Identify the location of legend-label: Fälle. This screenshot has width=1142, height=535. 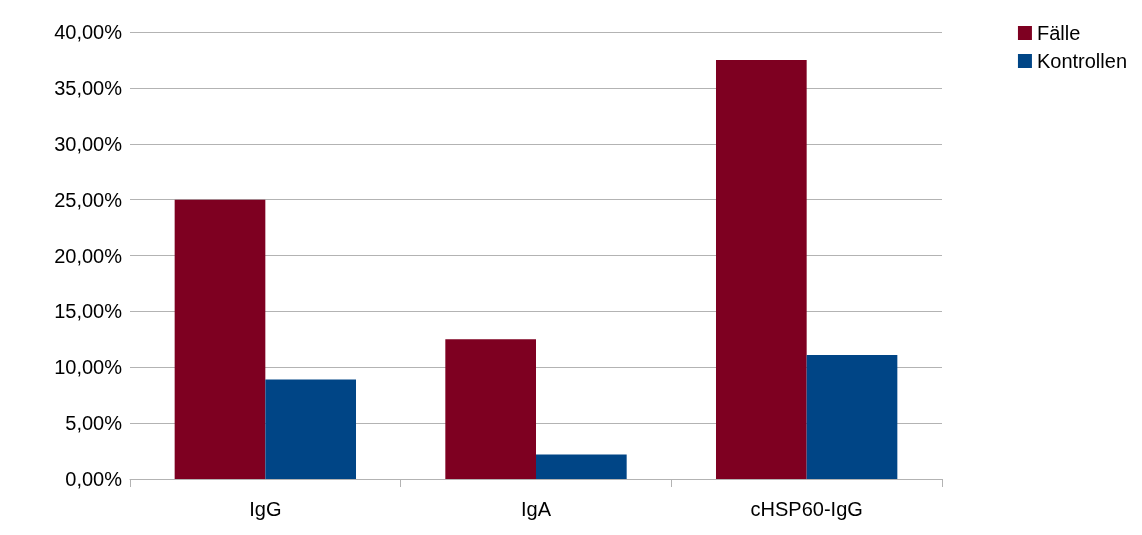
(1058, 33).